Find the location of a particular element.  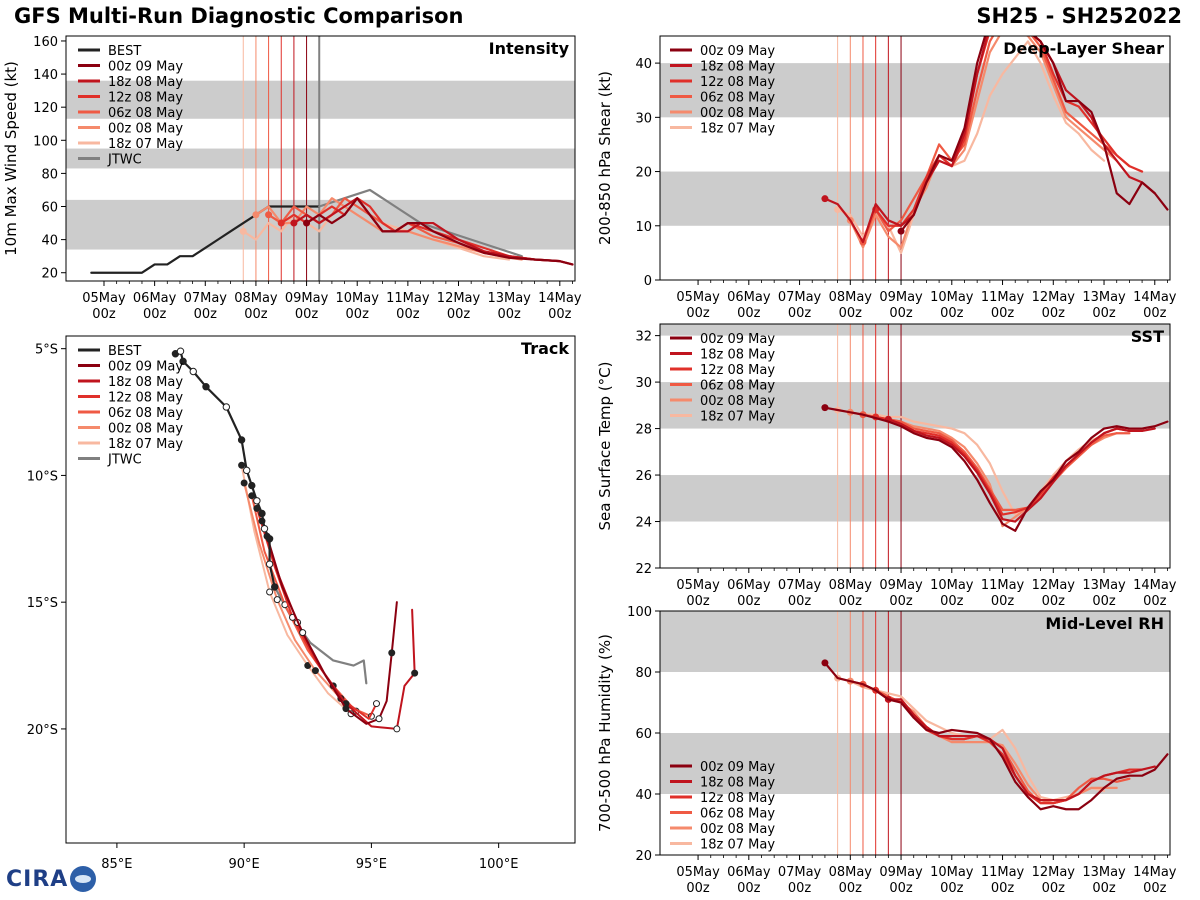

legend-entry: JTWC is located at coordinates (124, 460).